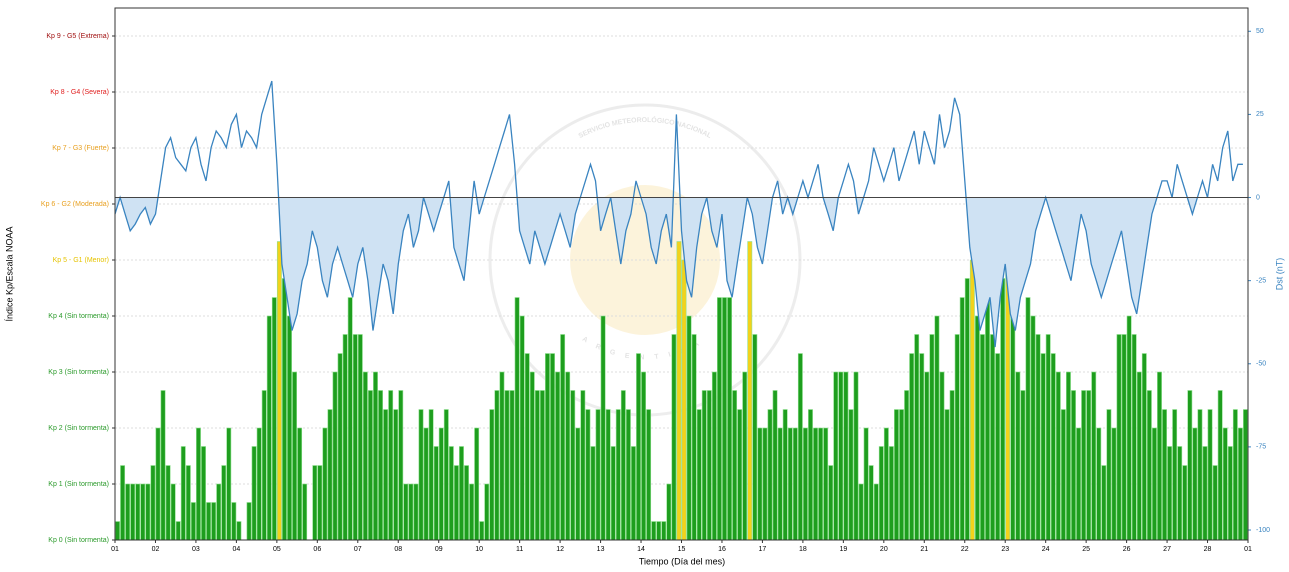  I want to click on y-tick-label: Kp 1 (Sin tormenta), so click(78, 484).